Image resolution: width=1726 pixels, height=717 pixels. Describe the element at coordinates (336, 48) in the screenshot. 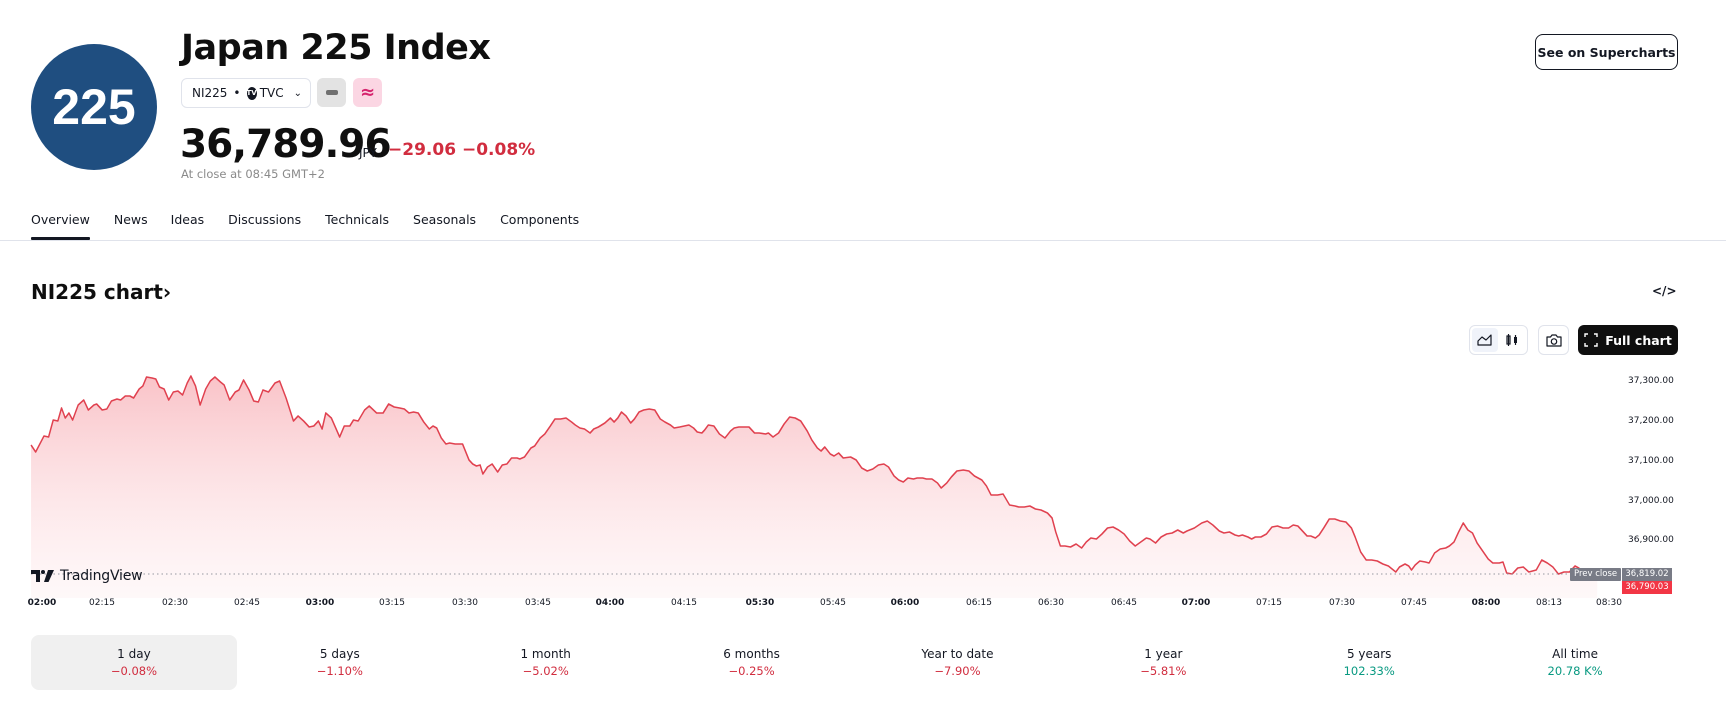

I see `page-title: Japan 225 Index` at that location.